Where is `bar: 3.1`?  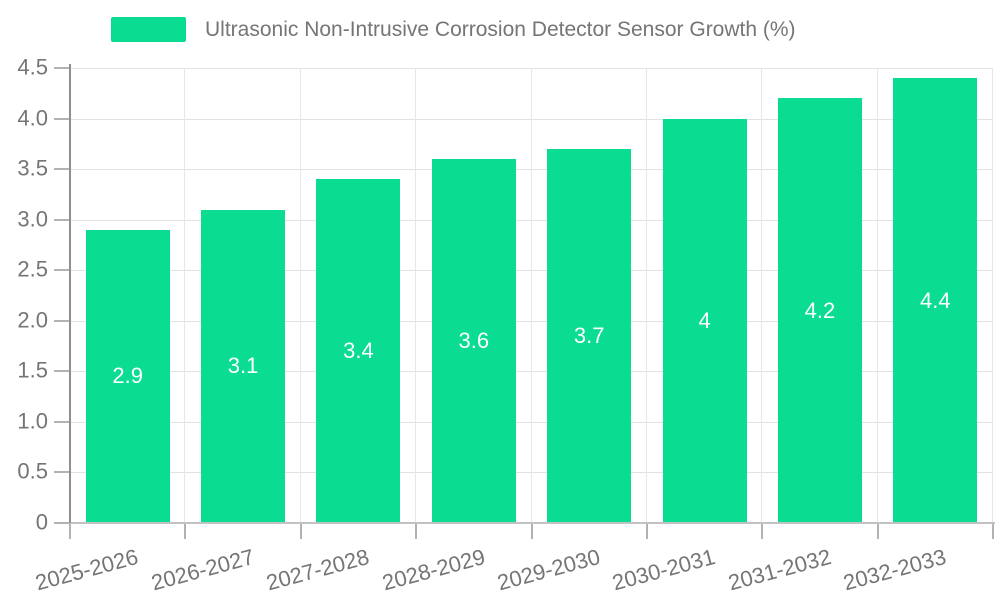
bar: 3.1 is located at coordinates (243, 366).